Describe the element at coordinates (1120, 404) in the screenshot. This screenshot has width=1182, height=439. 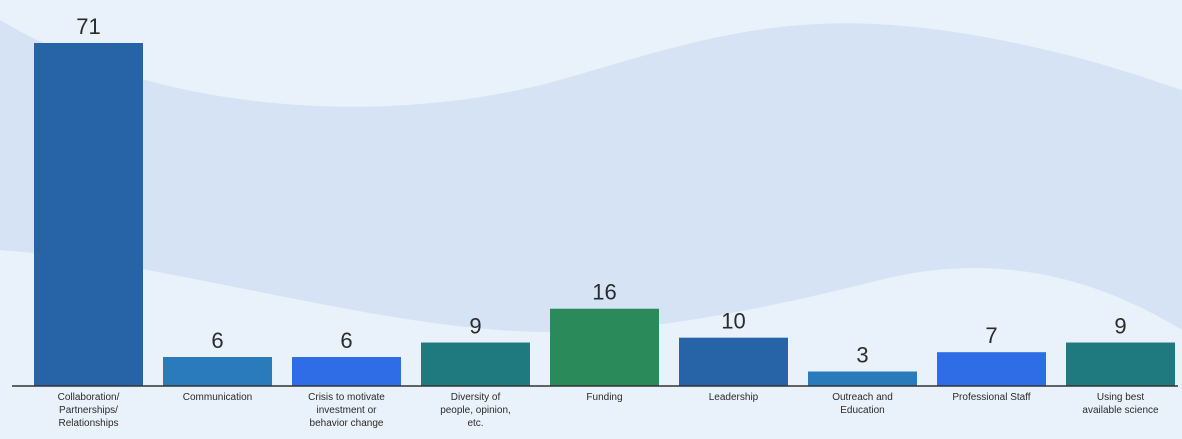
I see `category-label-8: Using best available science` at that location.